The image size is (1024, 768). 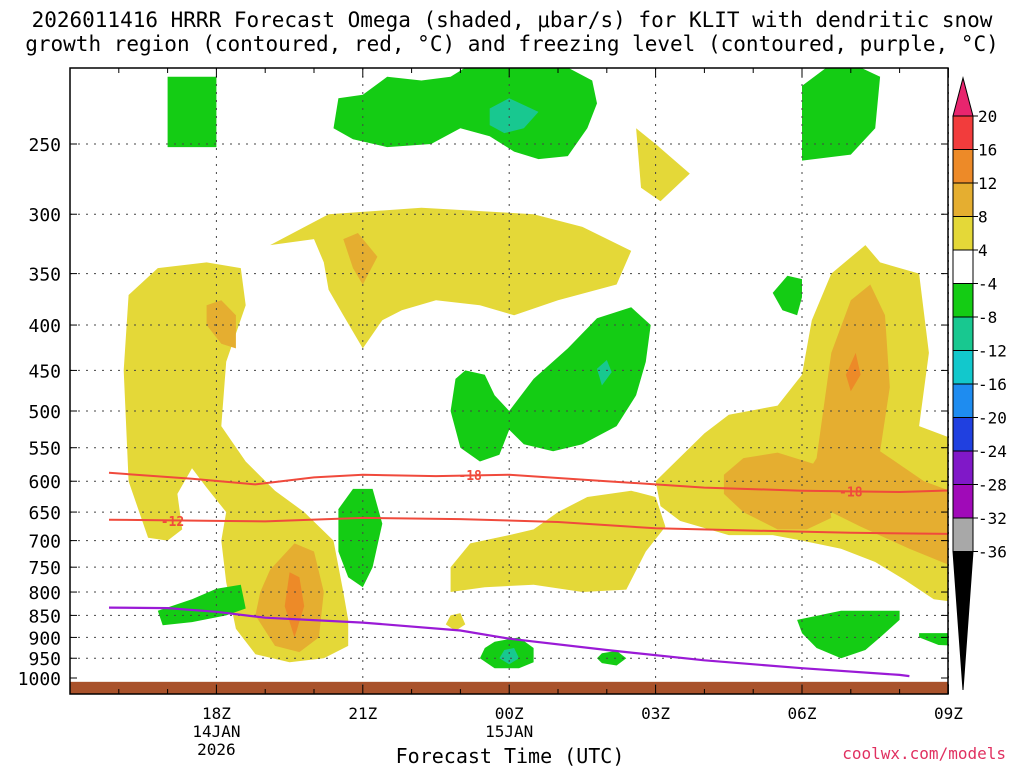 I want to click on credit-text: coolwx.com/models, so click(x=924, y=753).